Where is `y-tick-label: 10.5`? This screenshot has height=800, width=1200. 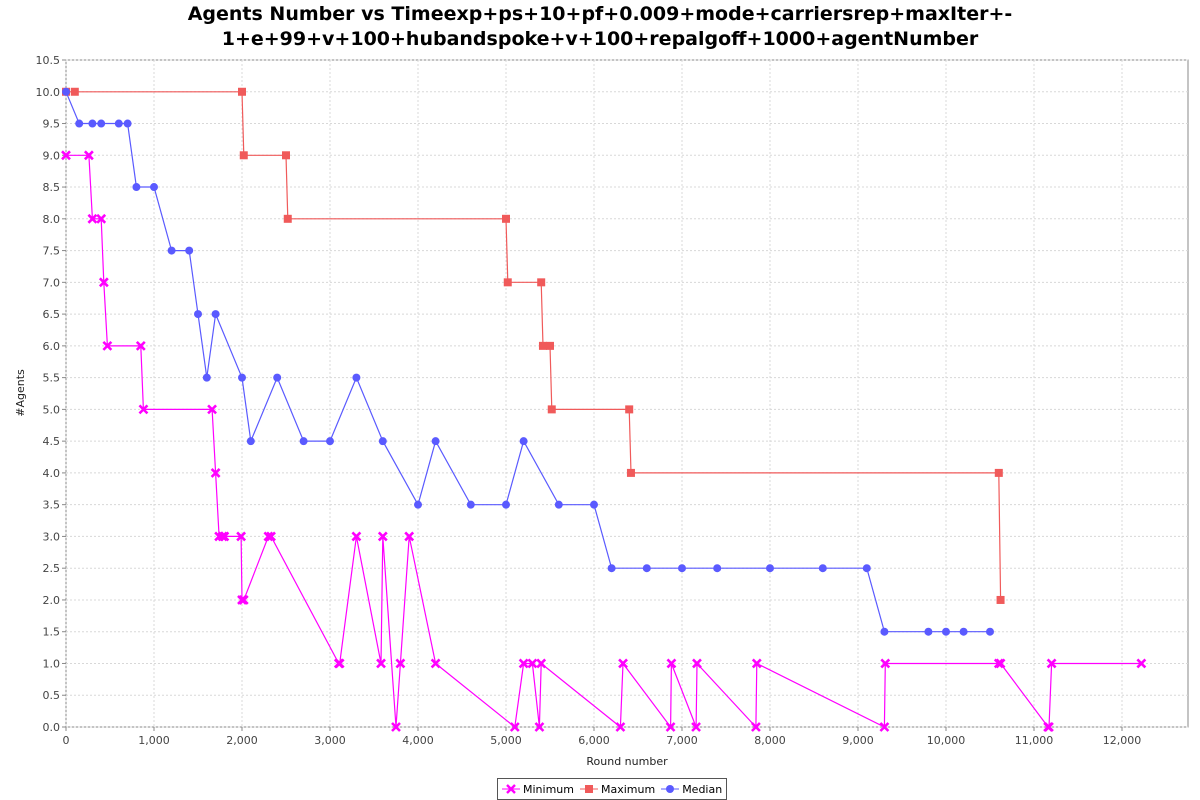
y-tick-label: 10.5 is located at coordinates (48, 60).